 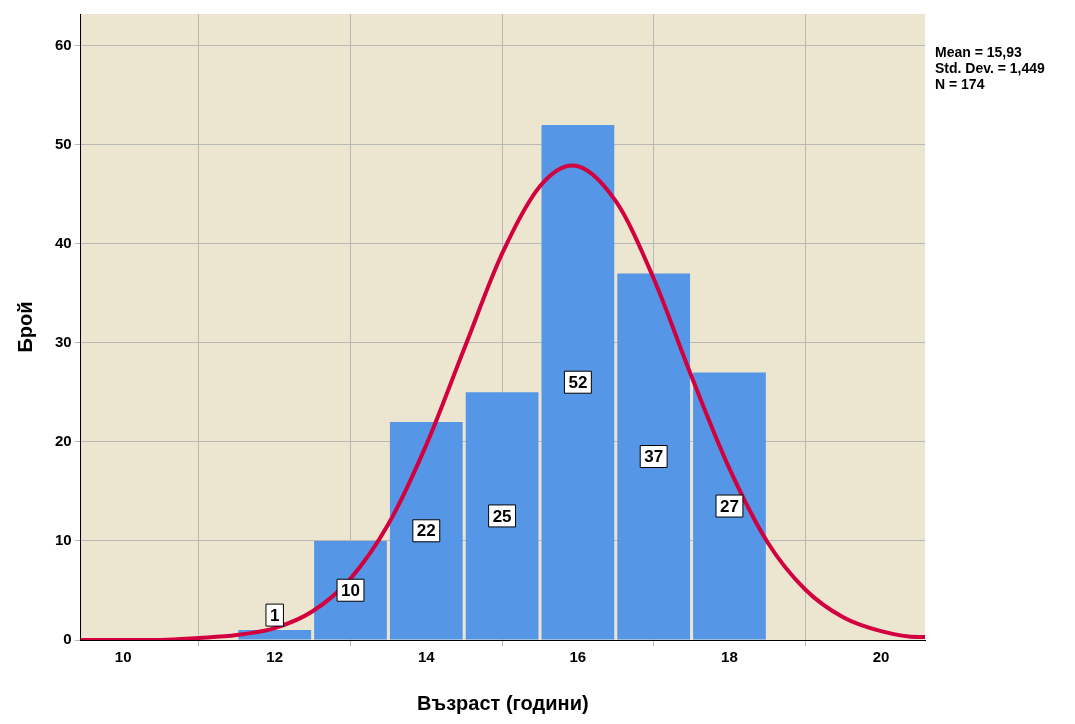 What do you see at coordinates (729, 506) in the screenshot?
I see `data-label: 27` at bounding box center [729, 506].